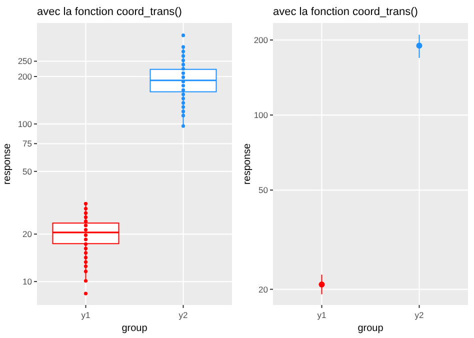 The image size is (474, 338). I want to click on y-tick-label: 250, so click(25, 61).